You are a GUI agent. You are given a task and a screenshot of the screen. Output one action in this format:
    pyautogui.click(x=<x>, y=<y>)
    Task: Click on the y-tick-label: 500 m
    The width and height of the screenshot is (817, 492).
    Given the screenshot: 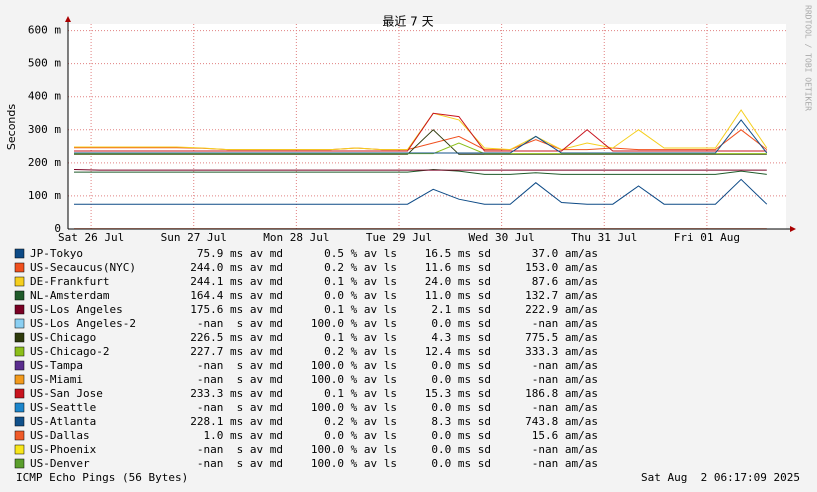 What is the action you would take?
    pyautogui.click(x=44, y=63)
    